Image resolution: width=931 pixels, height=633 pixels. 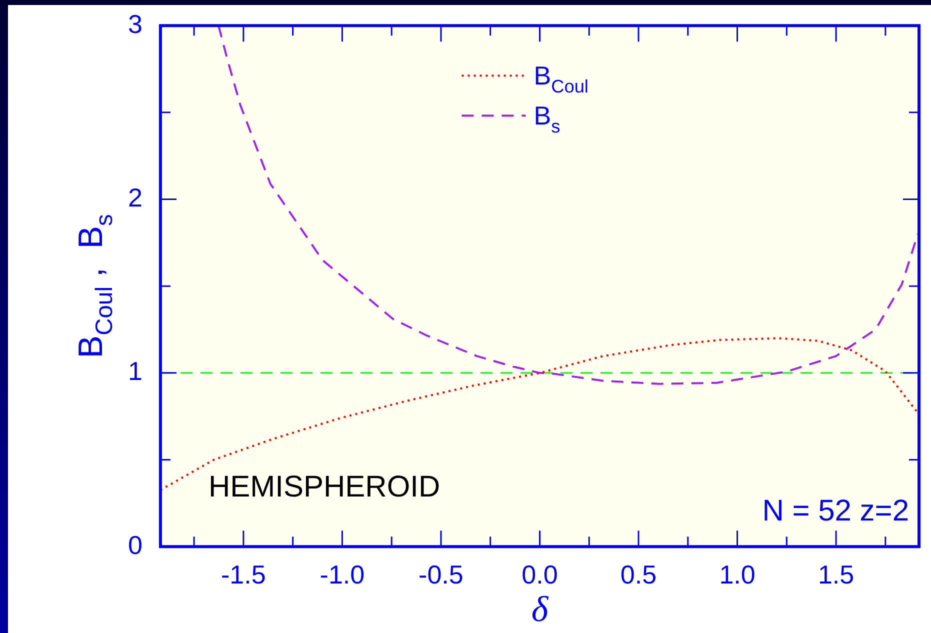 What do you see at coordinates (540, 608) in the screenshot?
I see `x-axis-title: δ` at bounding box center [540, 608].